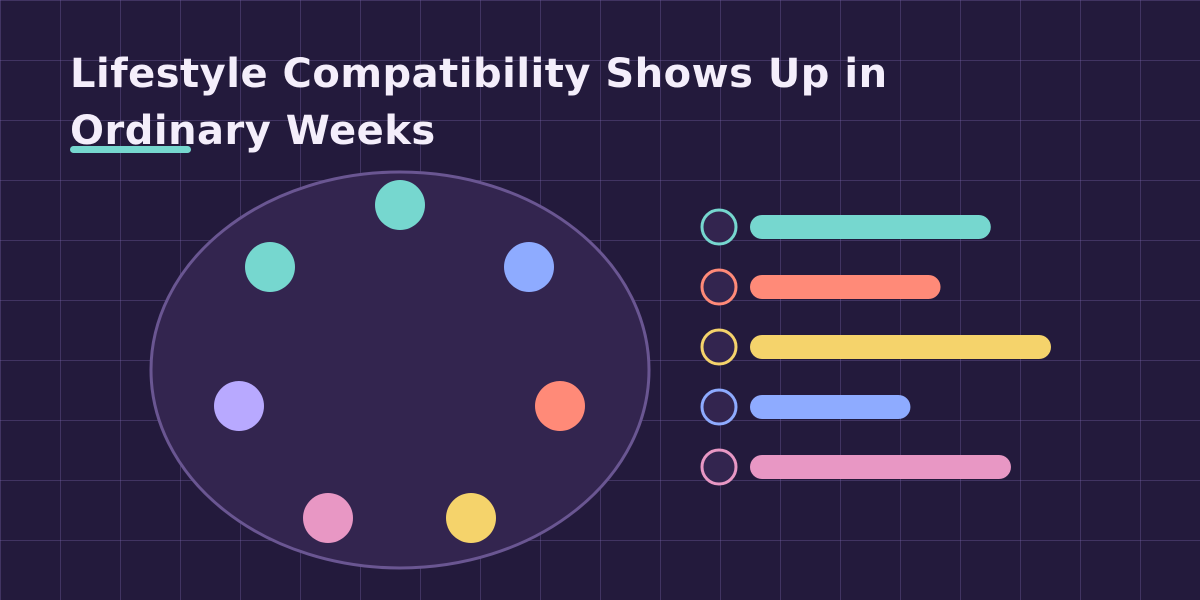 The image size is (1200, 600). Describe the element at coordinates (130, 149) in the screenshot. I see `title-underline-accent` at that location.